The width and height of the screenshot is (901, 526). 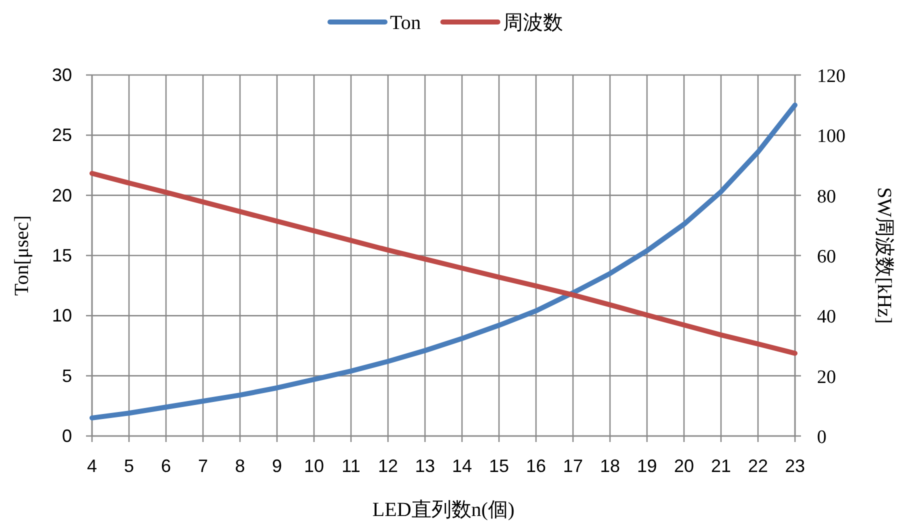 I want to click on y2-tick-label: 120, so click(x=831, y=76).